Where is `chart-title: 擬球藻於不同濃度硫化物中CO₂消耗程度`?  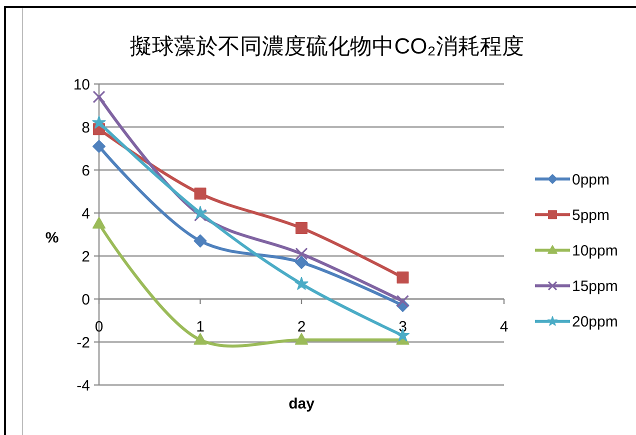
chart-title: 擬球藻於不同濃度硫化物中CO₂消耗程度 is located at coordinates (327, 46).